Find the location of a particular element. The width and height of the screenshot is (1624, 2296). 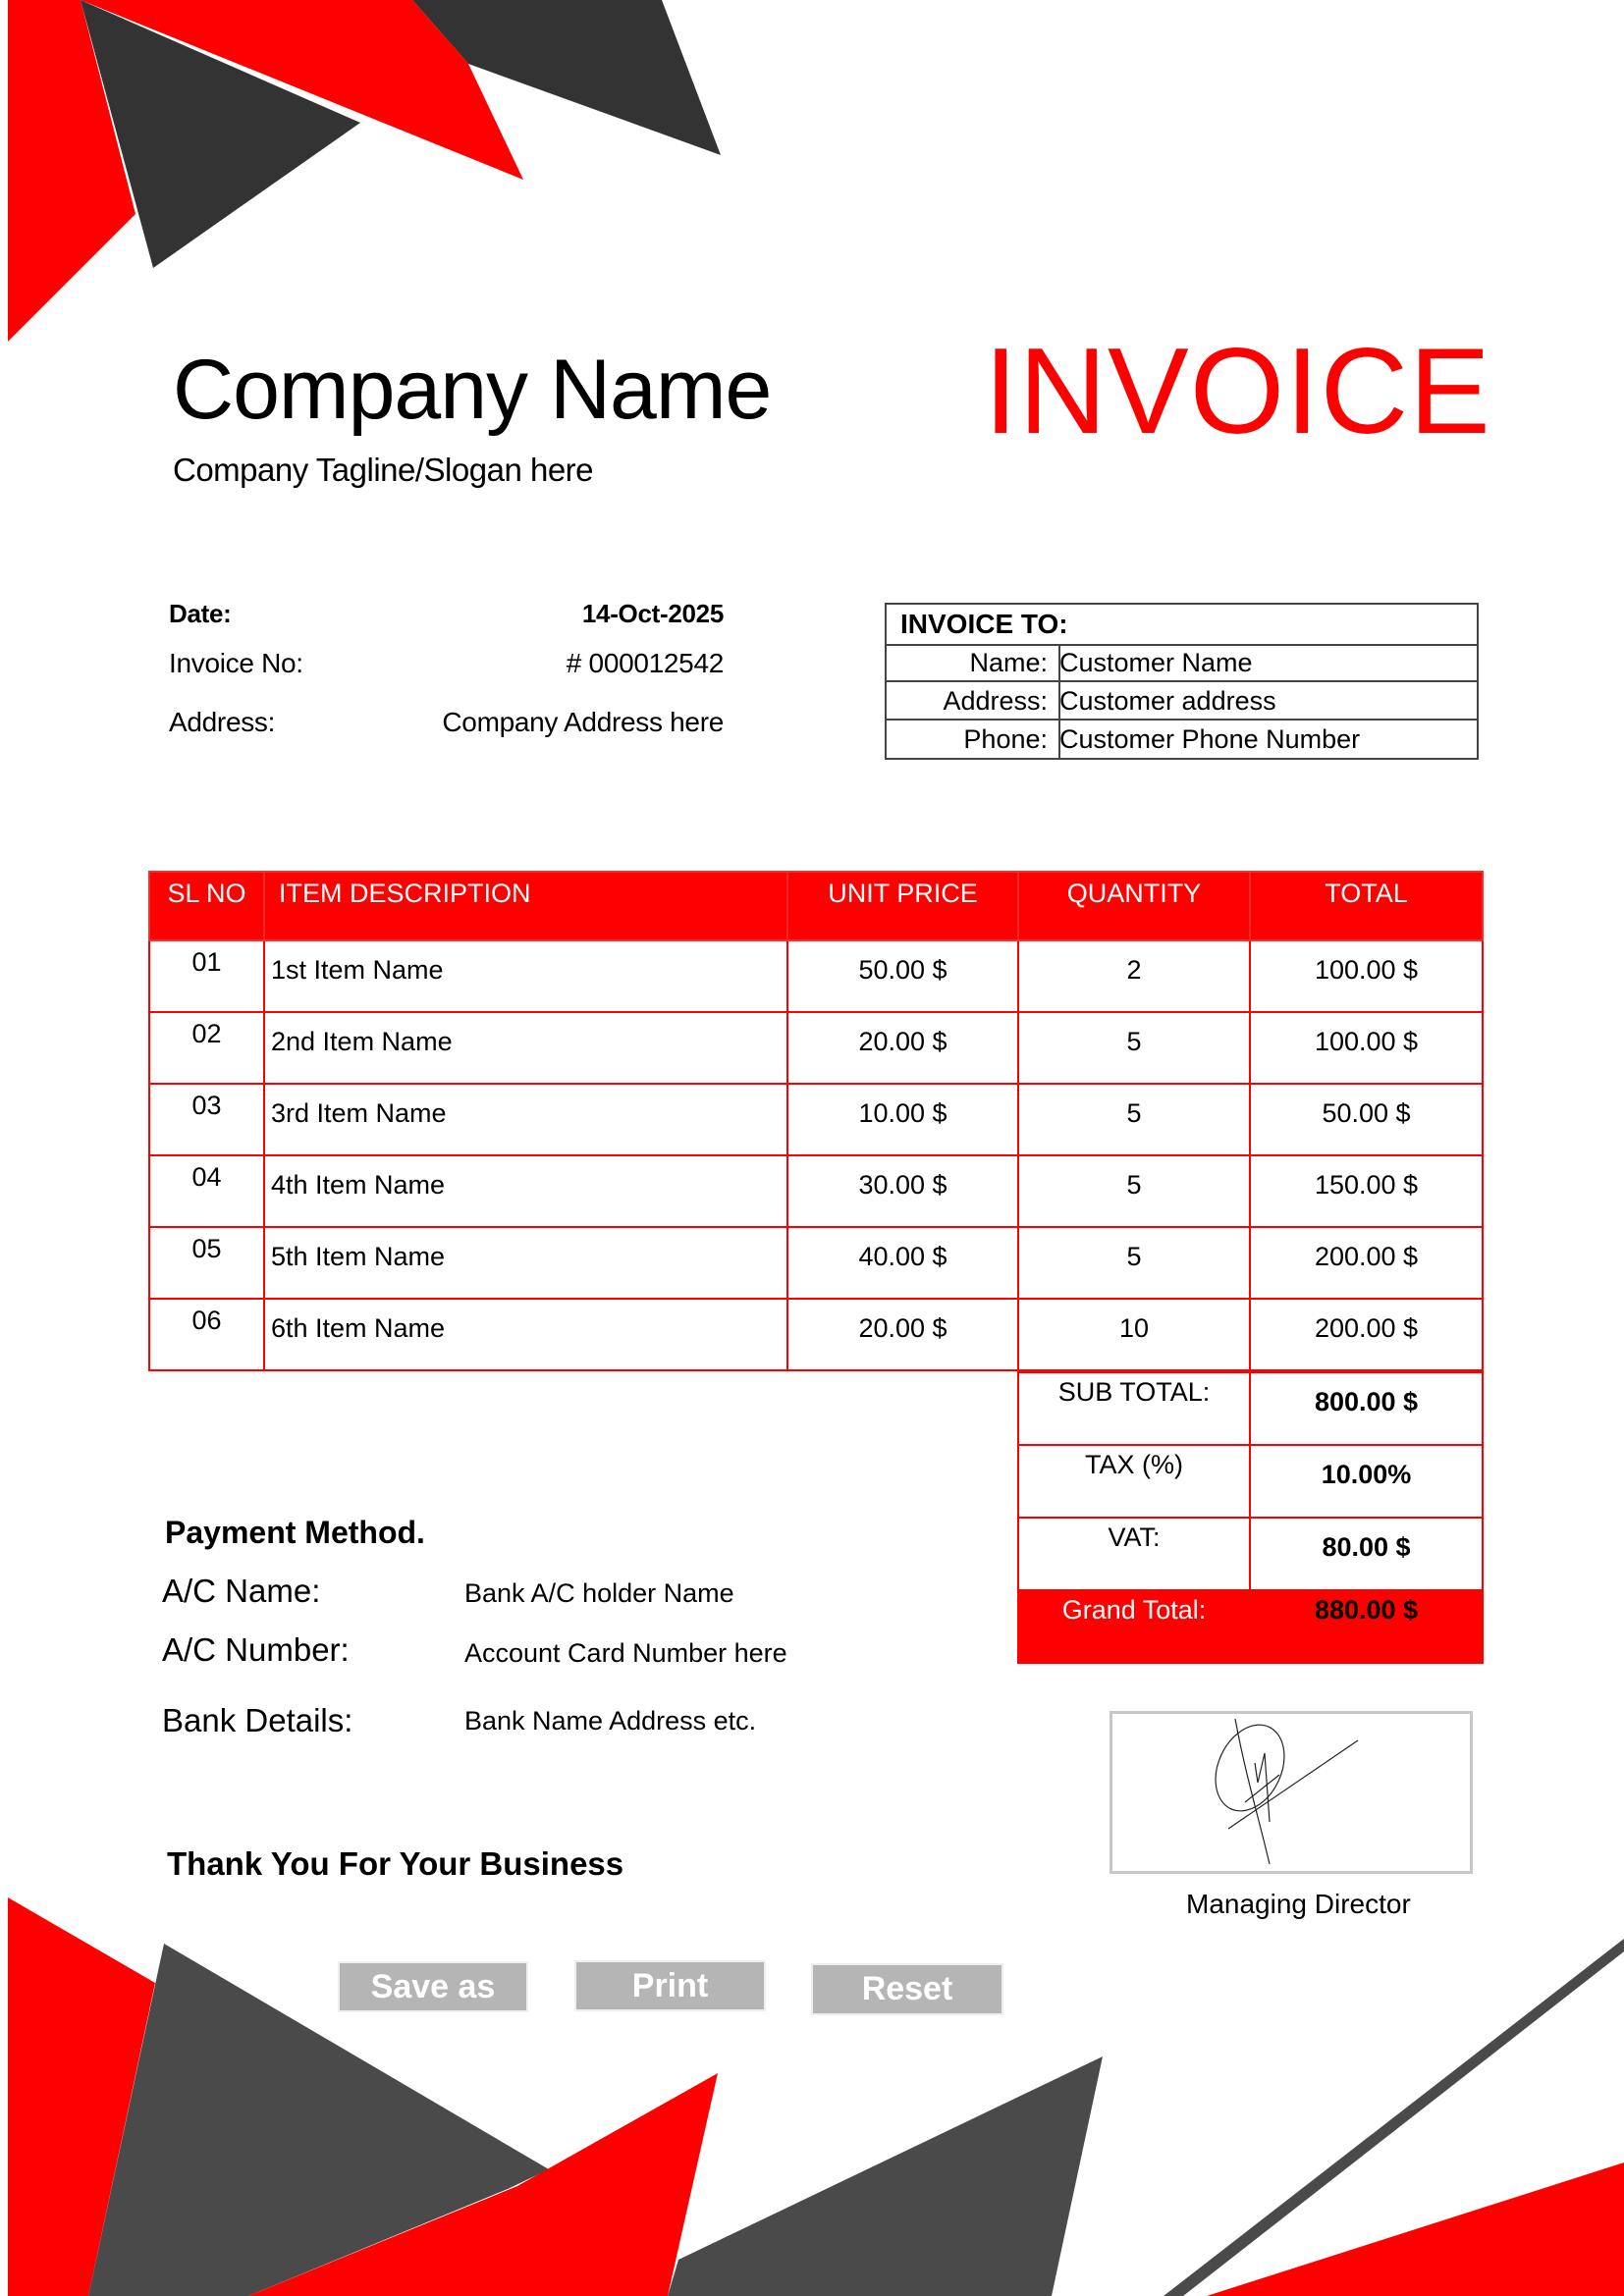

payment-method-title: Payment Method. is located at coordinates (295, 1532).